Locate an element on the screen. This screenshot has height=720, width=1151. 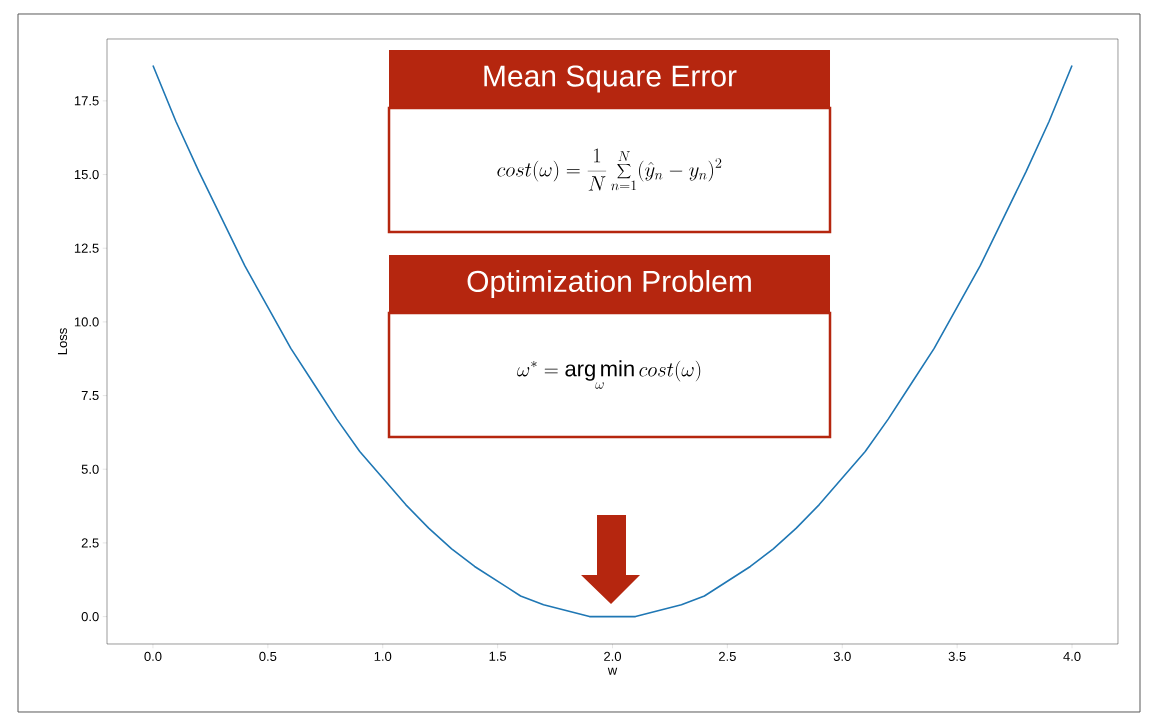
y-tick-label: 12.5 is located at coordinates (86, 248).